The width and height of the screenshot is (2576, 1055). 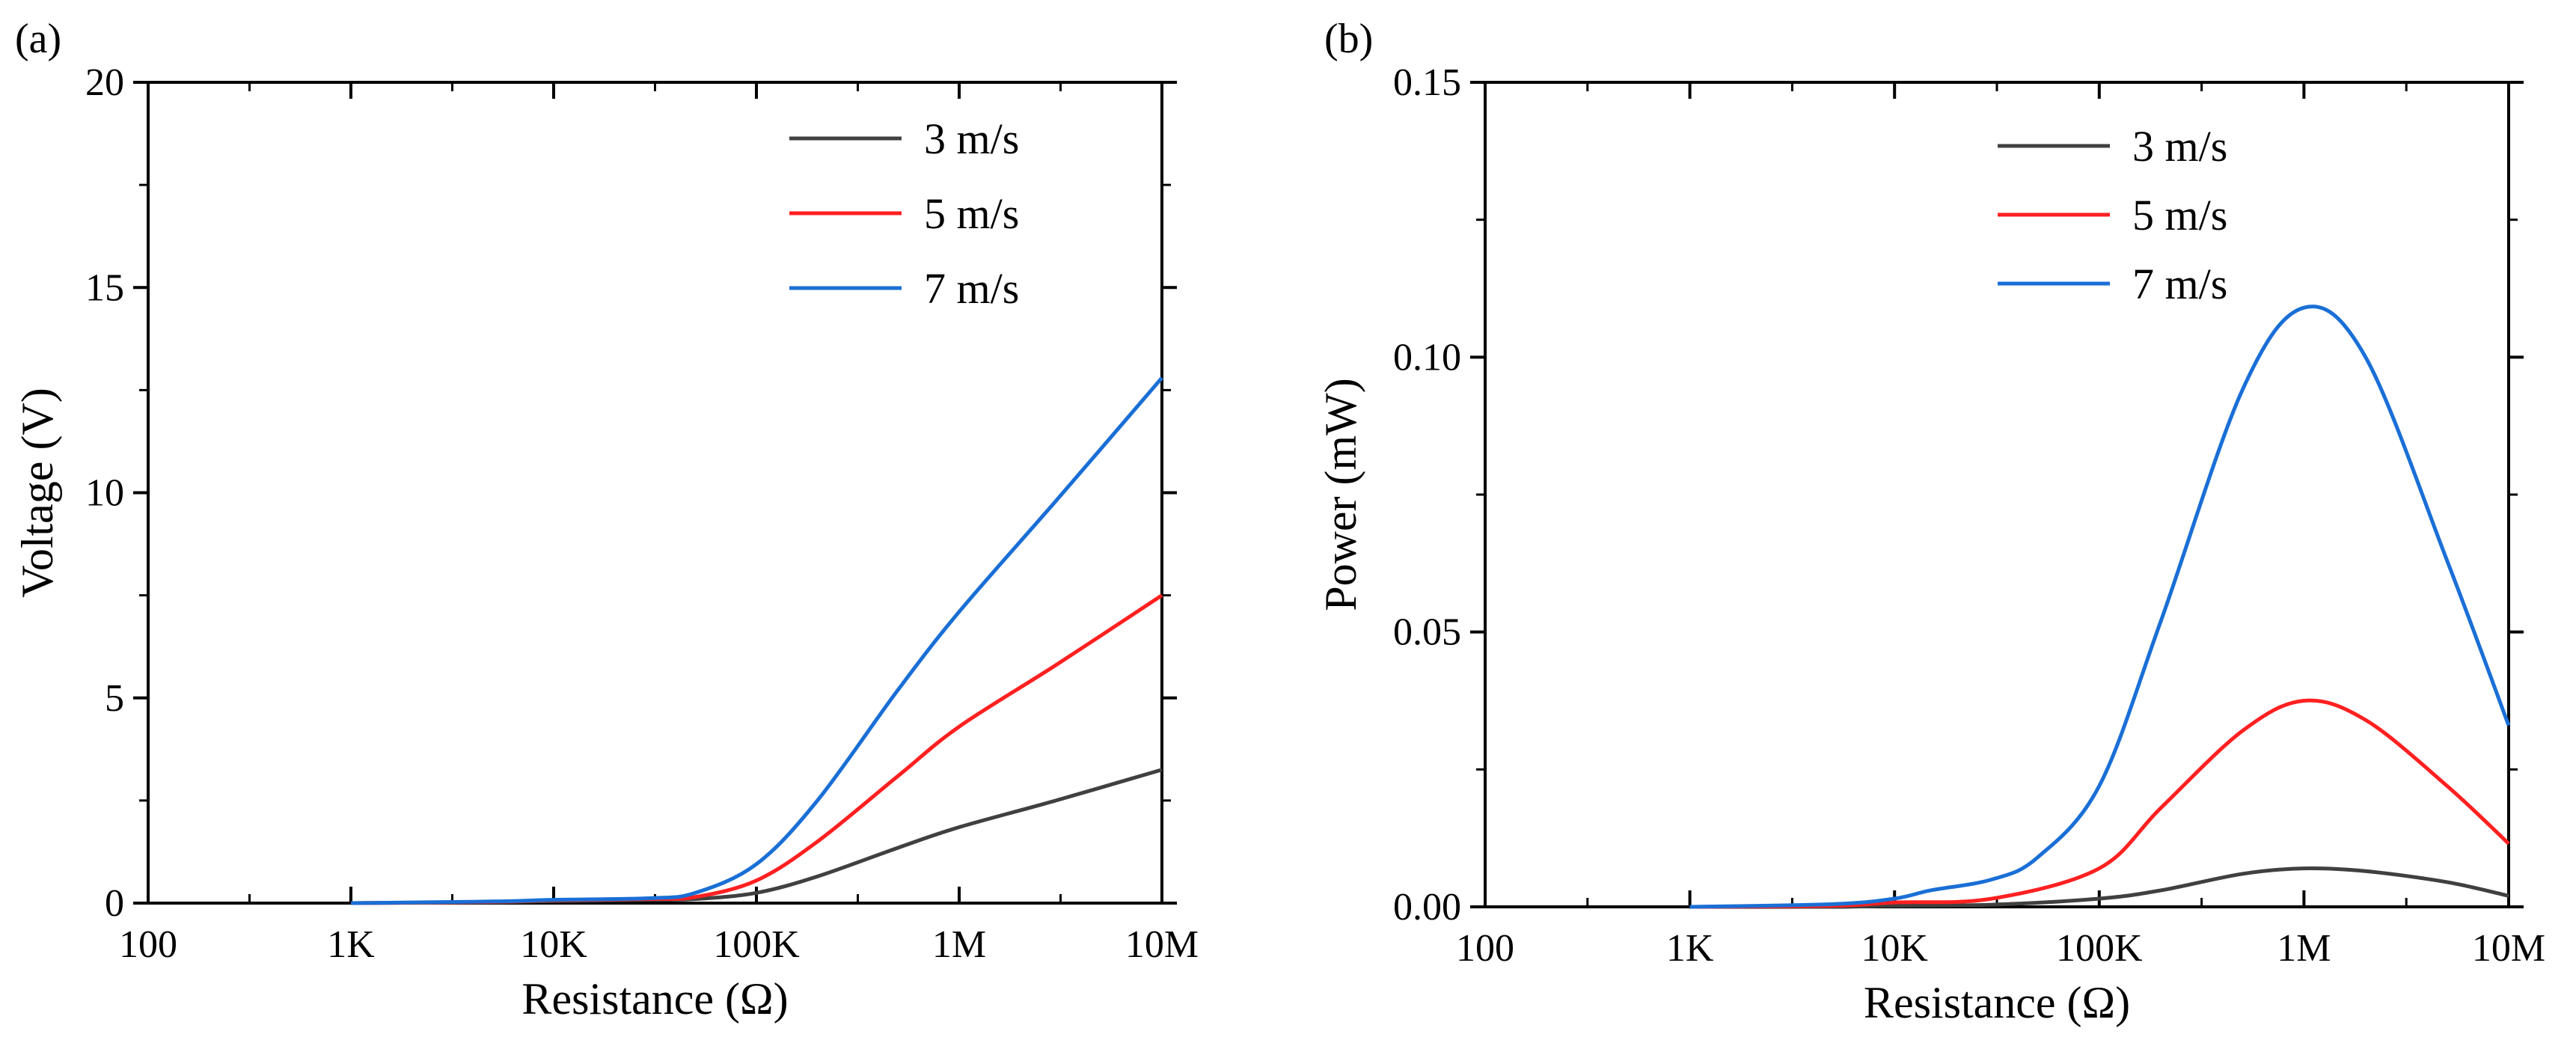 What do you see at coordinates (1427, 82) in the screenshot?
I see `y-tick-label: 0.15` at bounding box center [1427, 82].